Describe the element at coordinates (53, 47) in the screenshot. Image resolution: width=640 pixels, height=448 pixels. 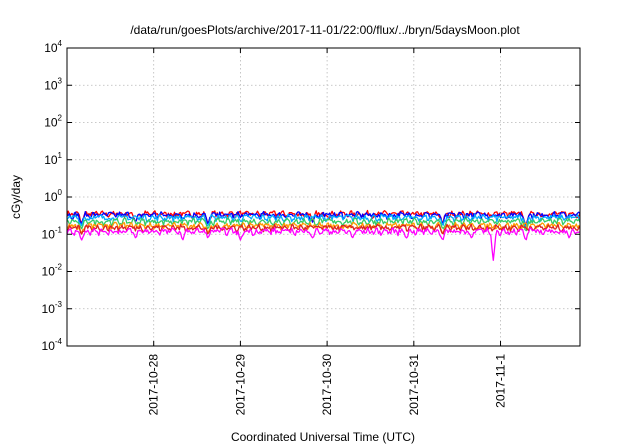
I see `y-tick-label: 10⁴` at that location.